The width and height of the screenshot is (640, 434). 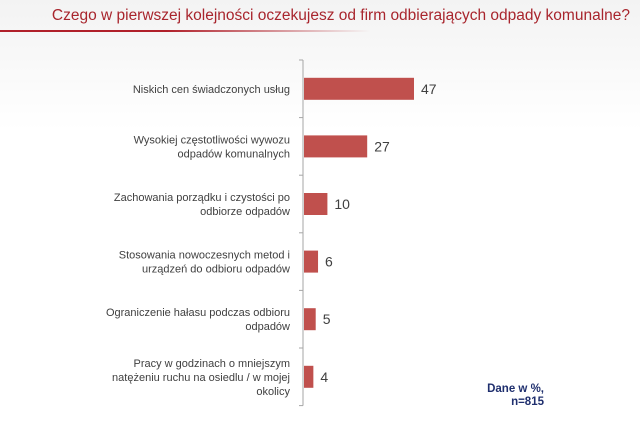 What do you see at coordinates (324, 377) in the screenshot?
I see `data-label: 4` at bounding box center [324, 377].